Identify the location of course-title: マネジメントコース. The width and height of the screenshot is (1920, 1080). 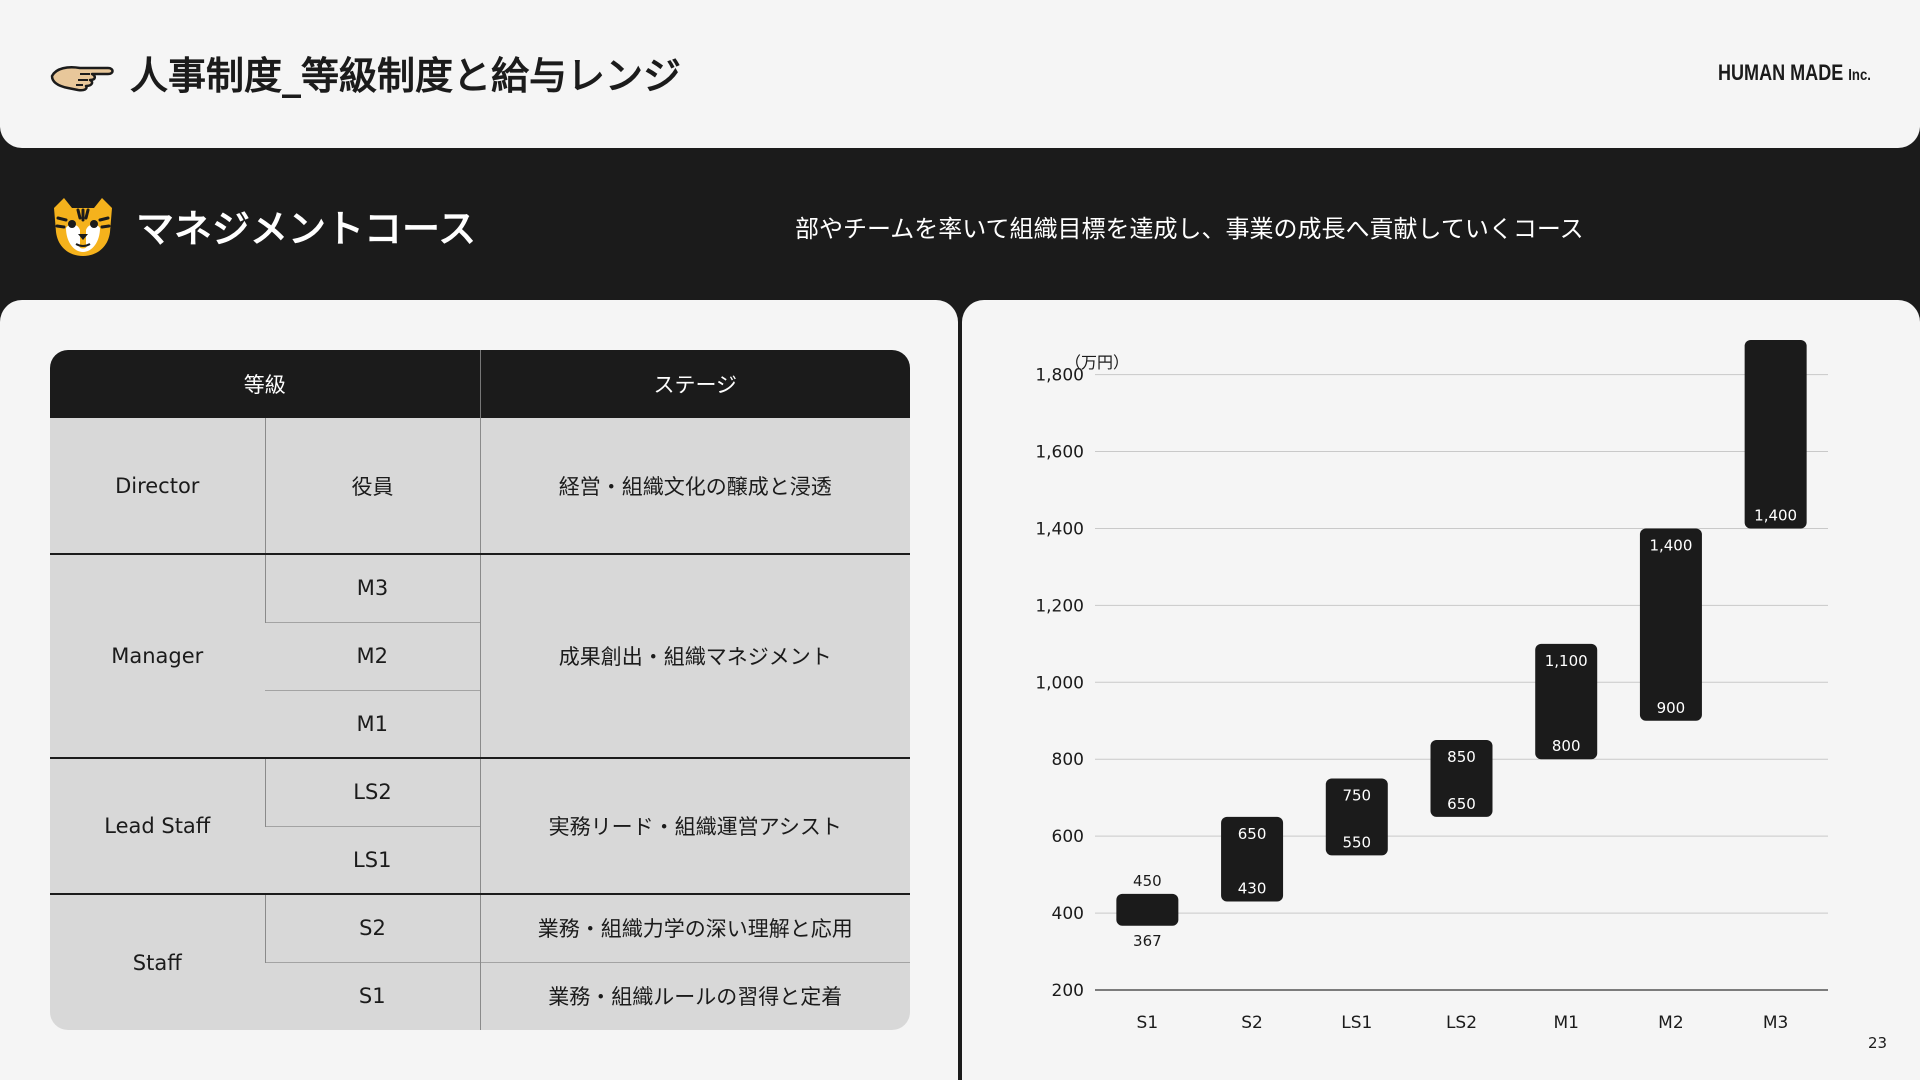
(306, 229).